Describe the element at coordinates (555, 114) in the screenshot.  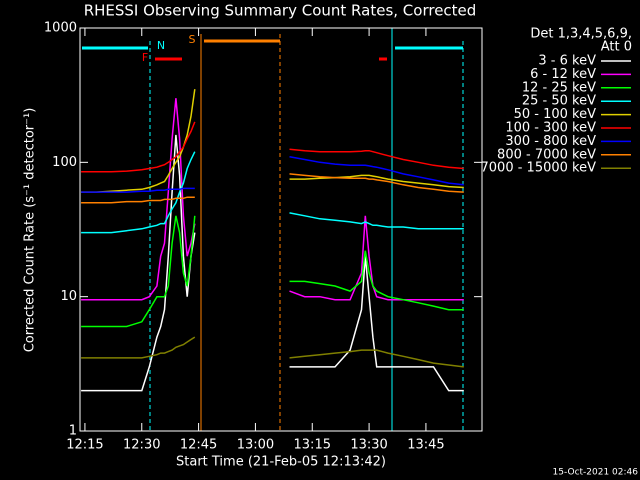
I see `legend-label: 50 - 100 keV` at that location.